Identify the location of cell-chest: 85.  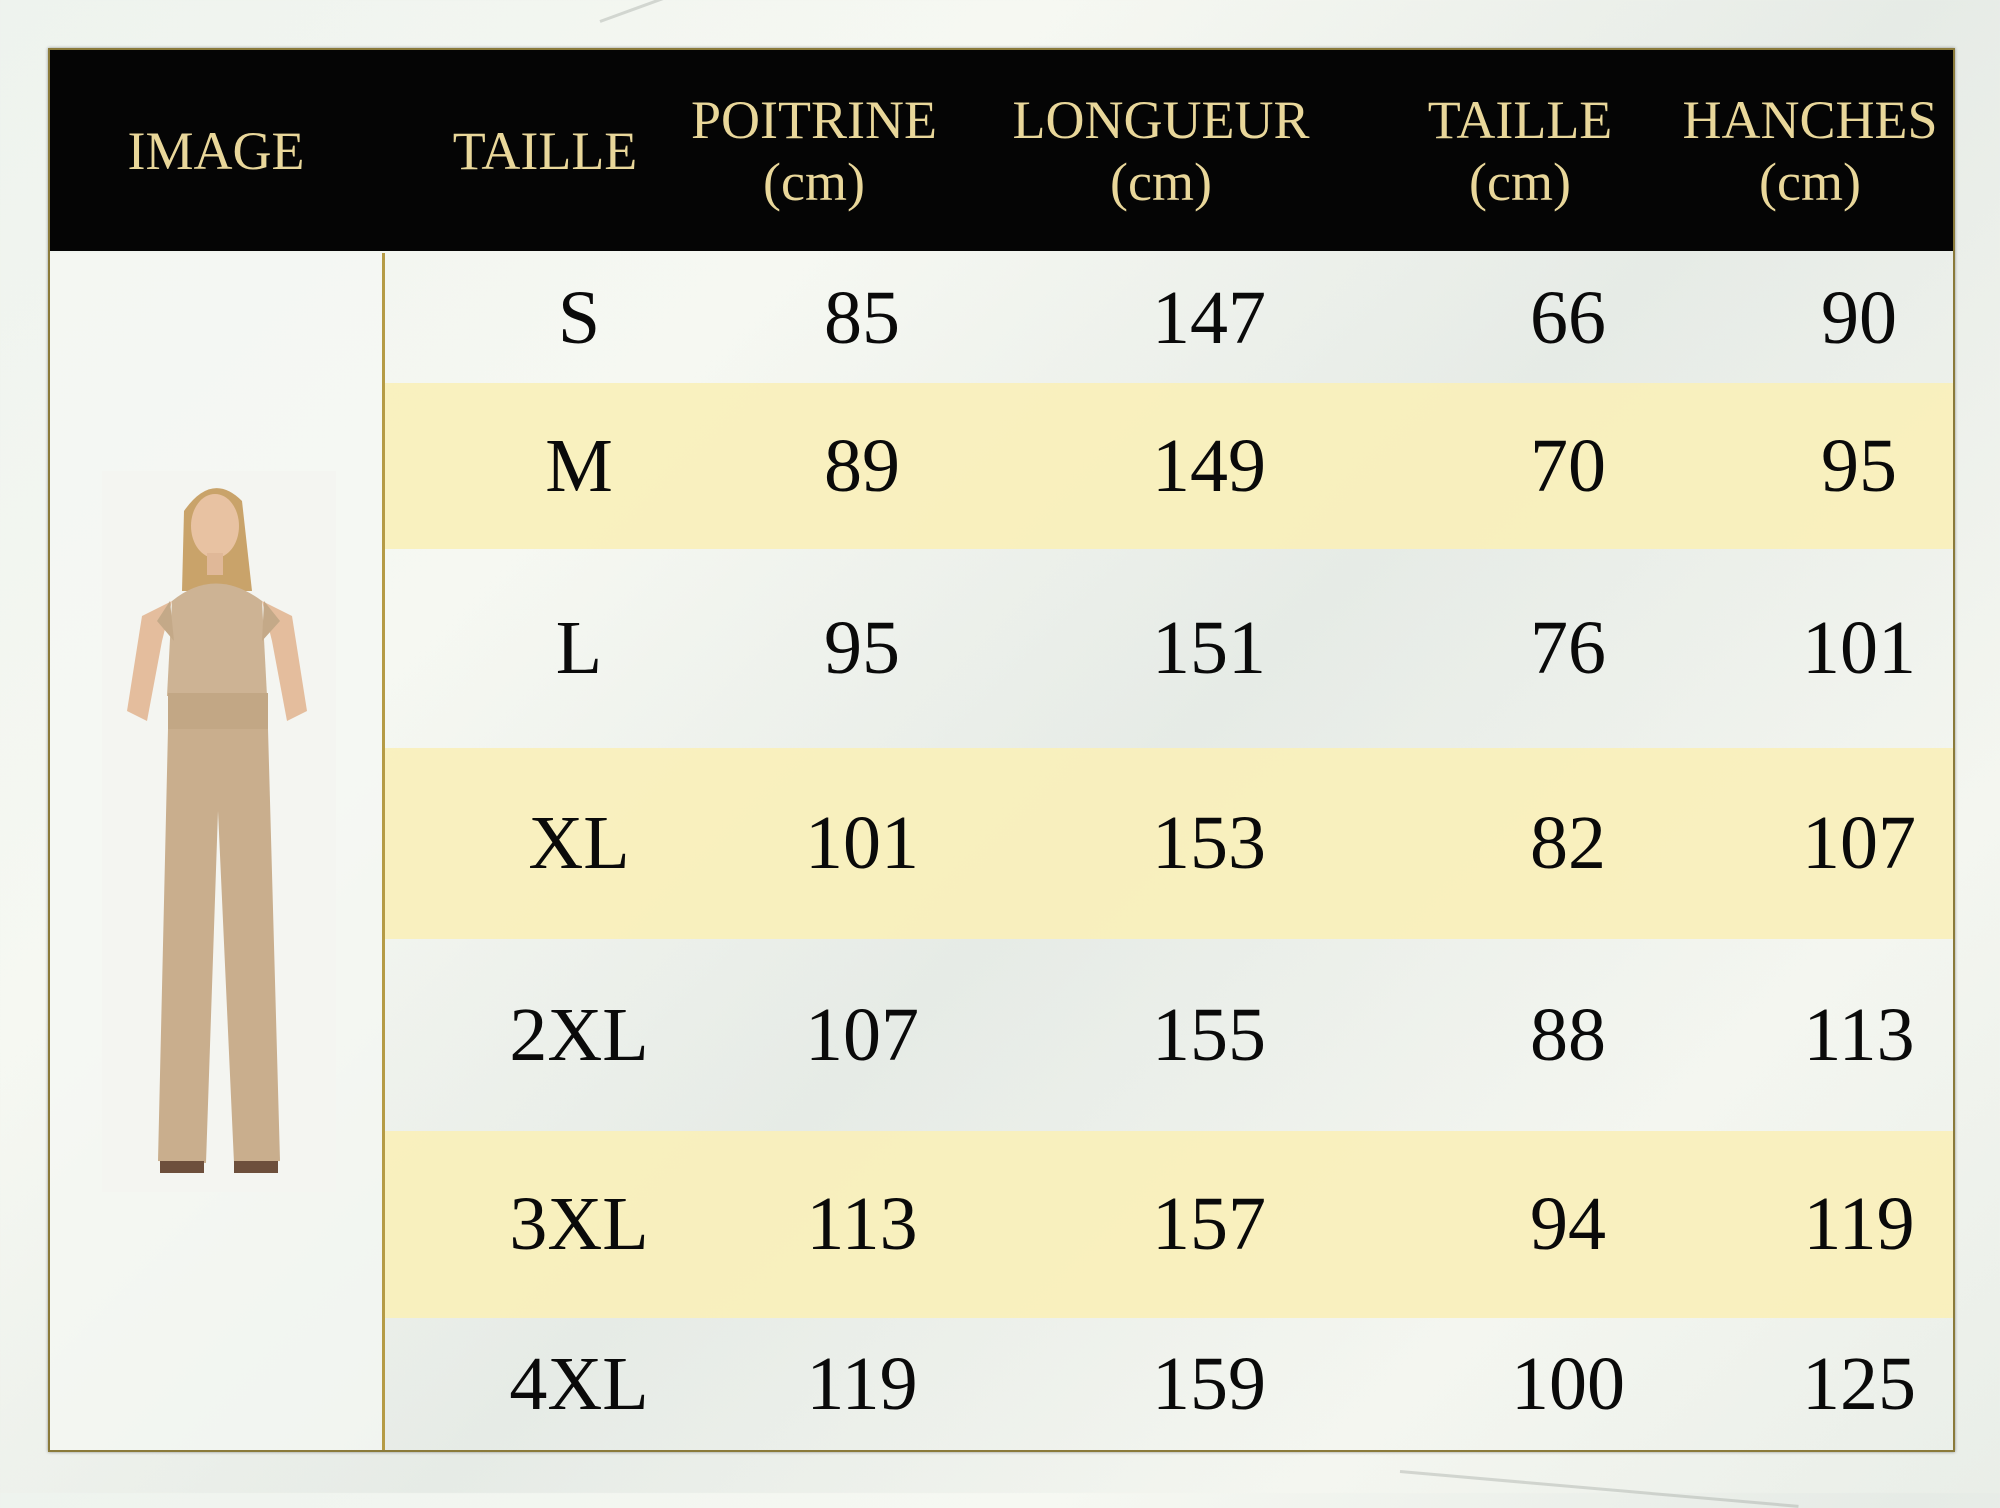
(862, 317).